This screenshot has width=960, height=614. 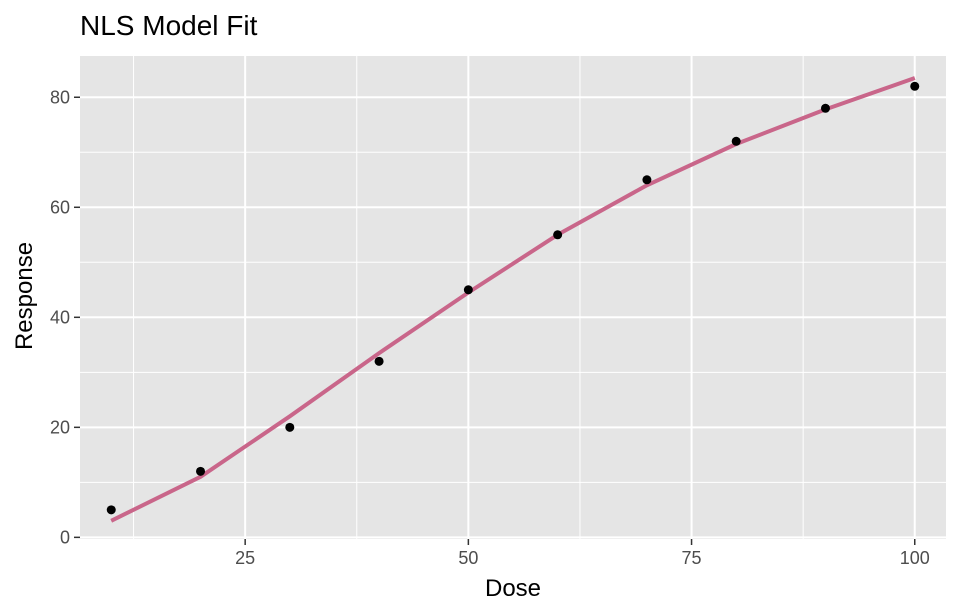 I want to click on y-axis-title: Response, so click(x=24, y=296).